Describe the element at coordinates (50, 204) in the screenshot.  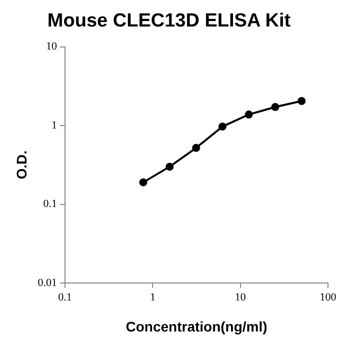
I see `y-tick-label: 0.1` at that location.